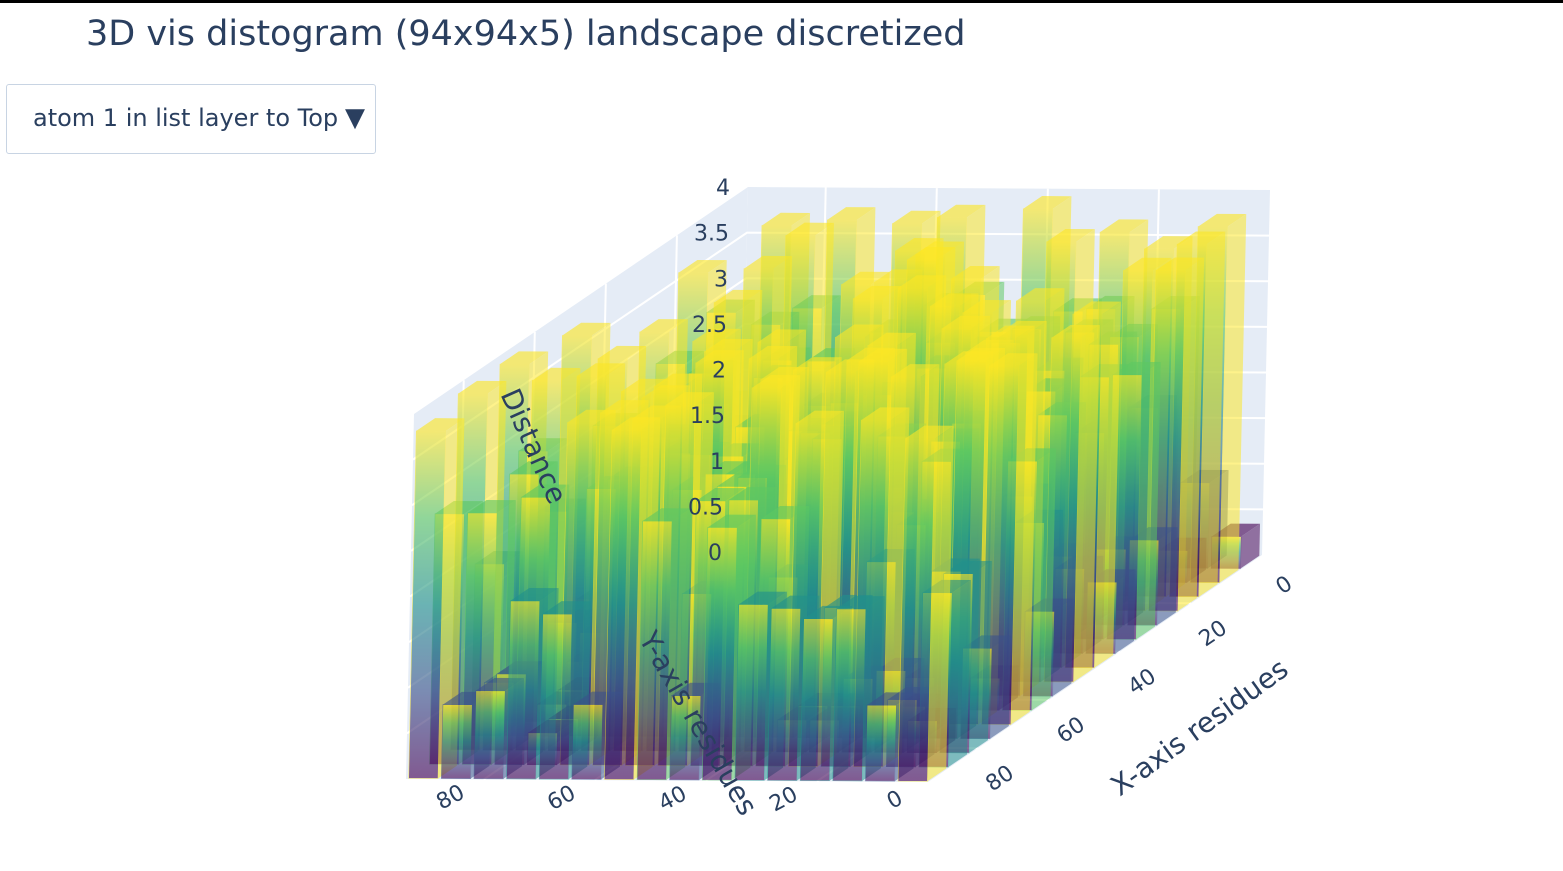  Describe the element at coordinates (781, 1) in the screenshot. I see `top-border` at that location.